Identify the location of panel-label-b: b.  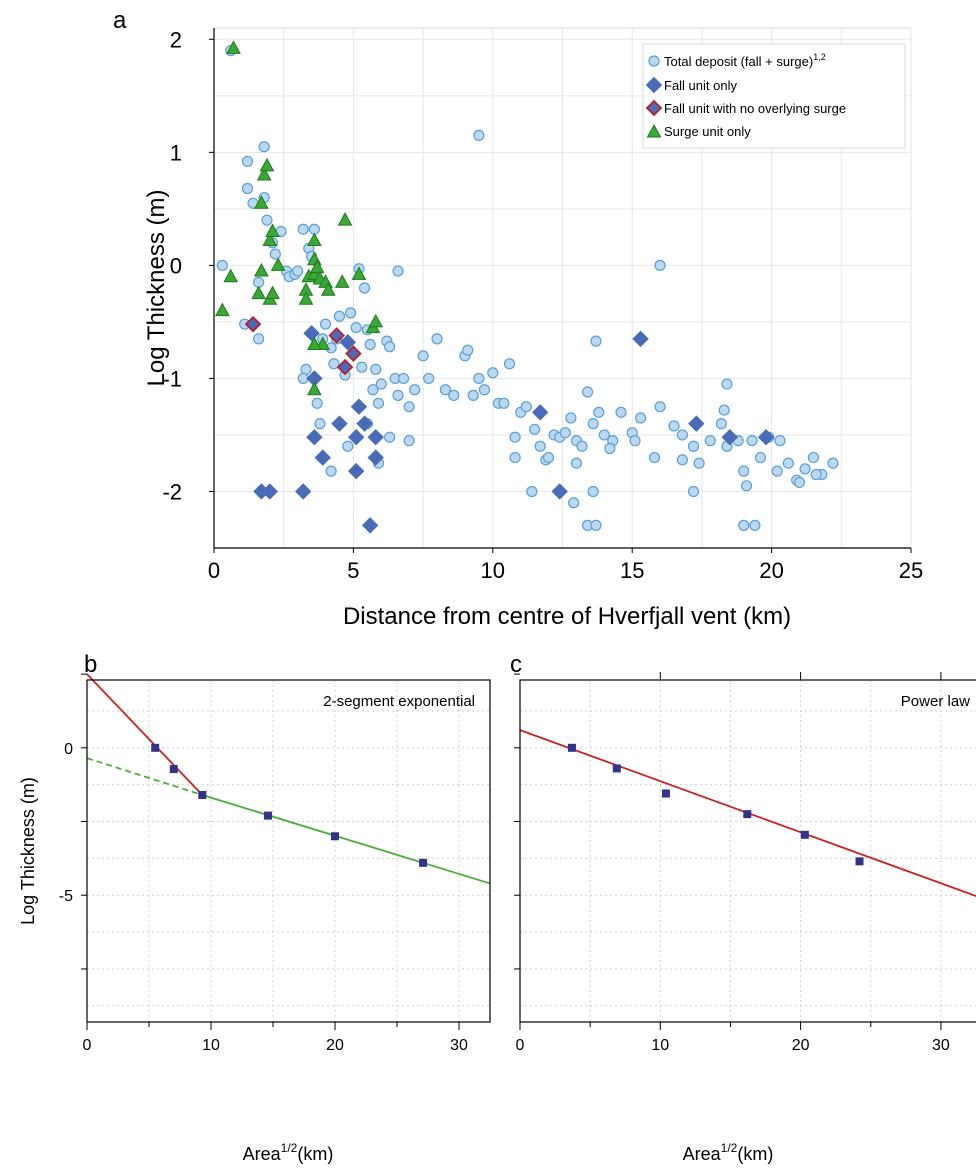
(90, 664).